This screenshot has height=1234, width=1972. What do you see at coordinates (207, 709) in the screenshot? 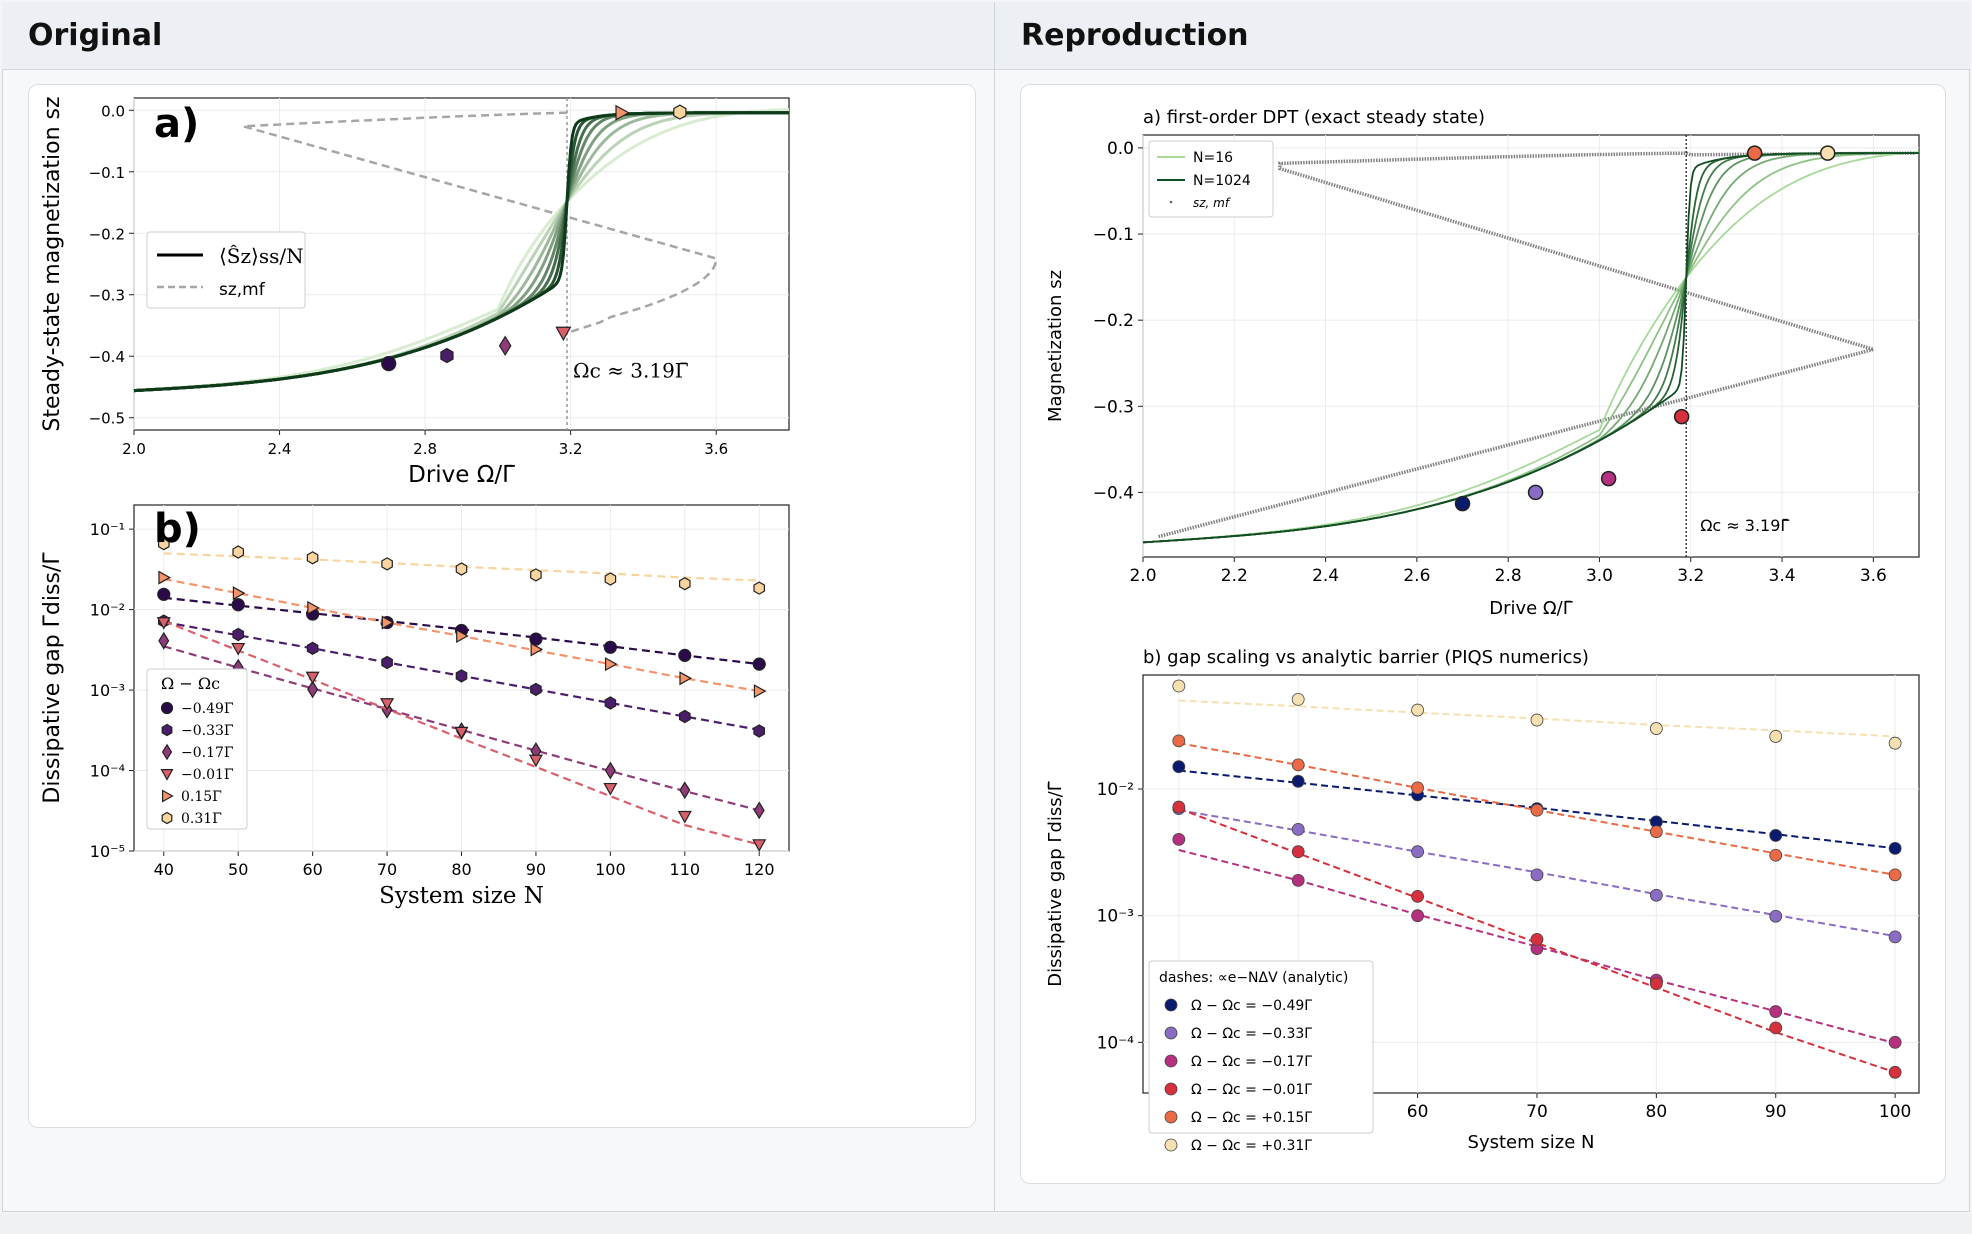
I see `orig-b-legend-entry: −0.49Γ̄` at bounding box center [207, 709].